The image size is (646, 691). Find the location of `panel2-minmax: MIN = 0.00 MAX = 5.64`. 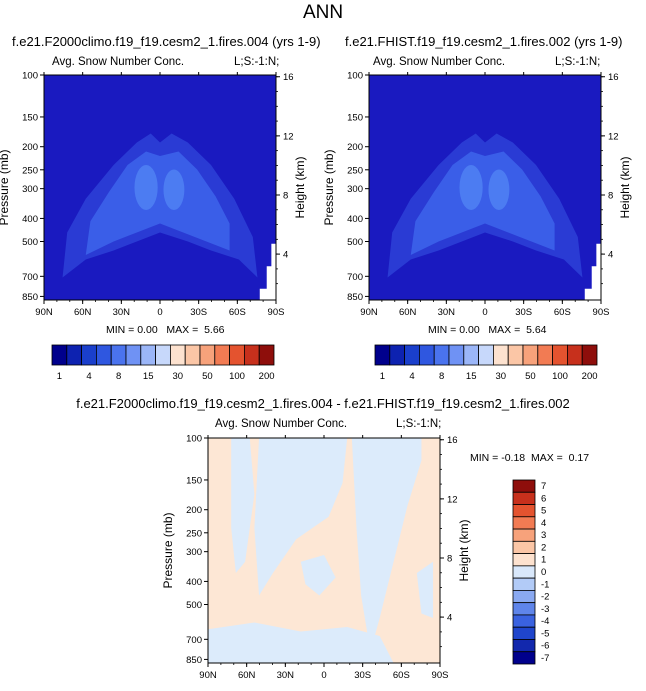

panel2-minmax: MIN = 0.00 MAX = 5.64 is located at coordinates (487, 330).